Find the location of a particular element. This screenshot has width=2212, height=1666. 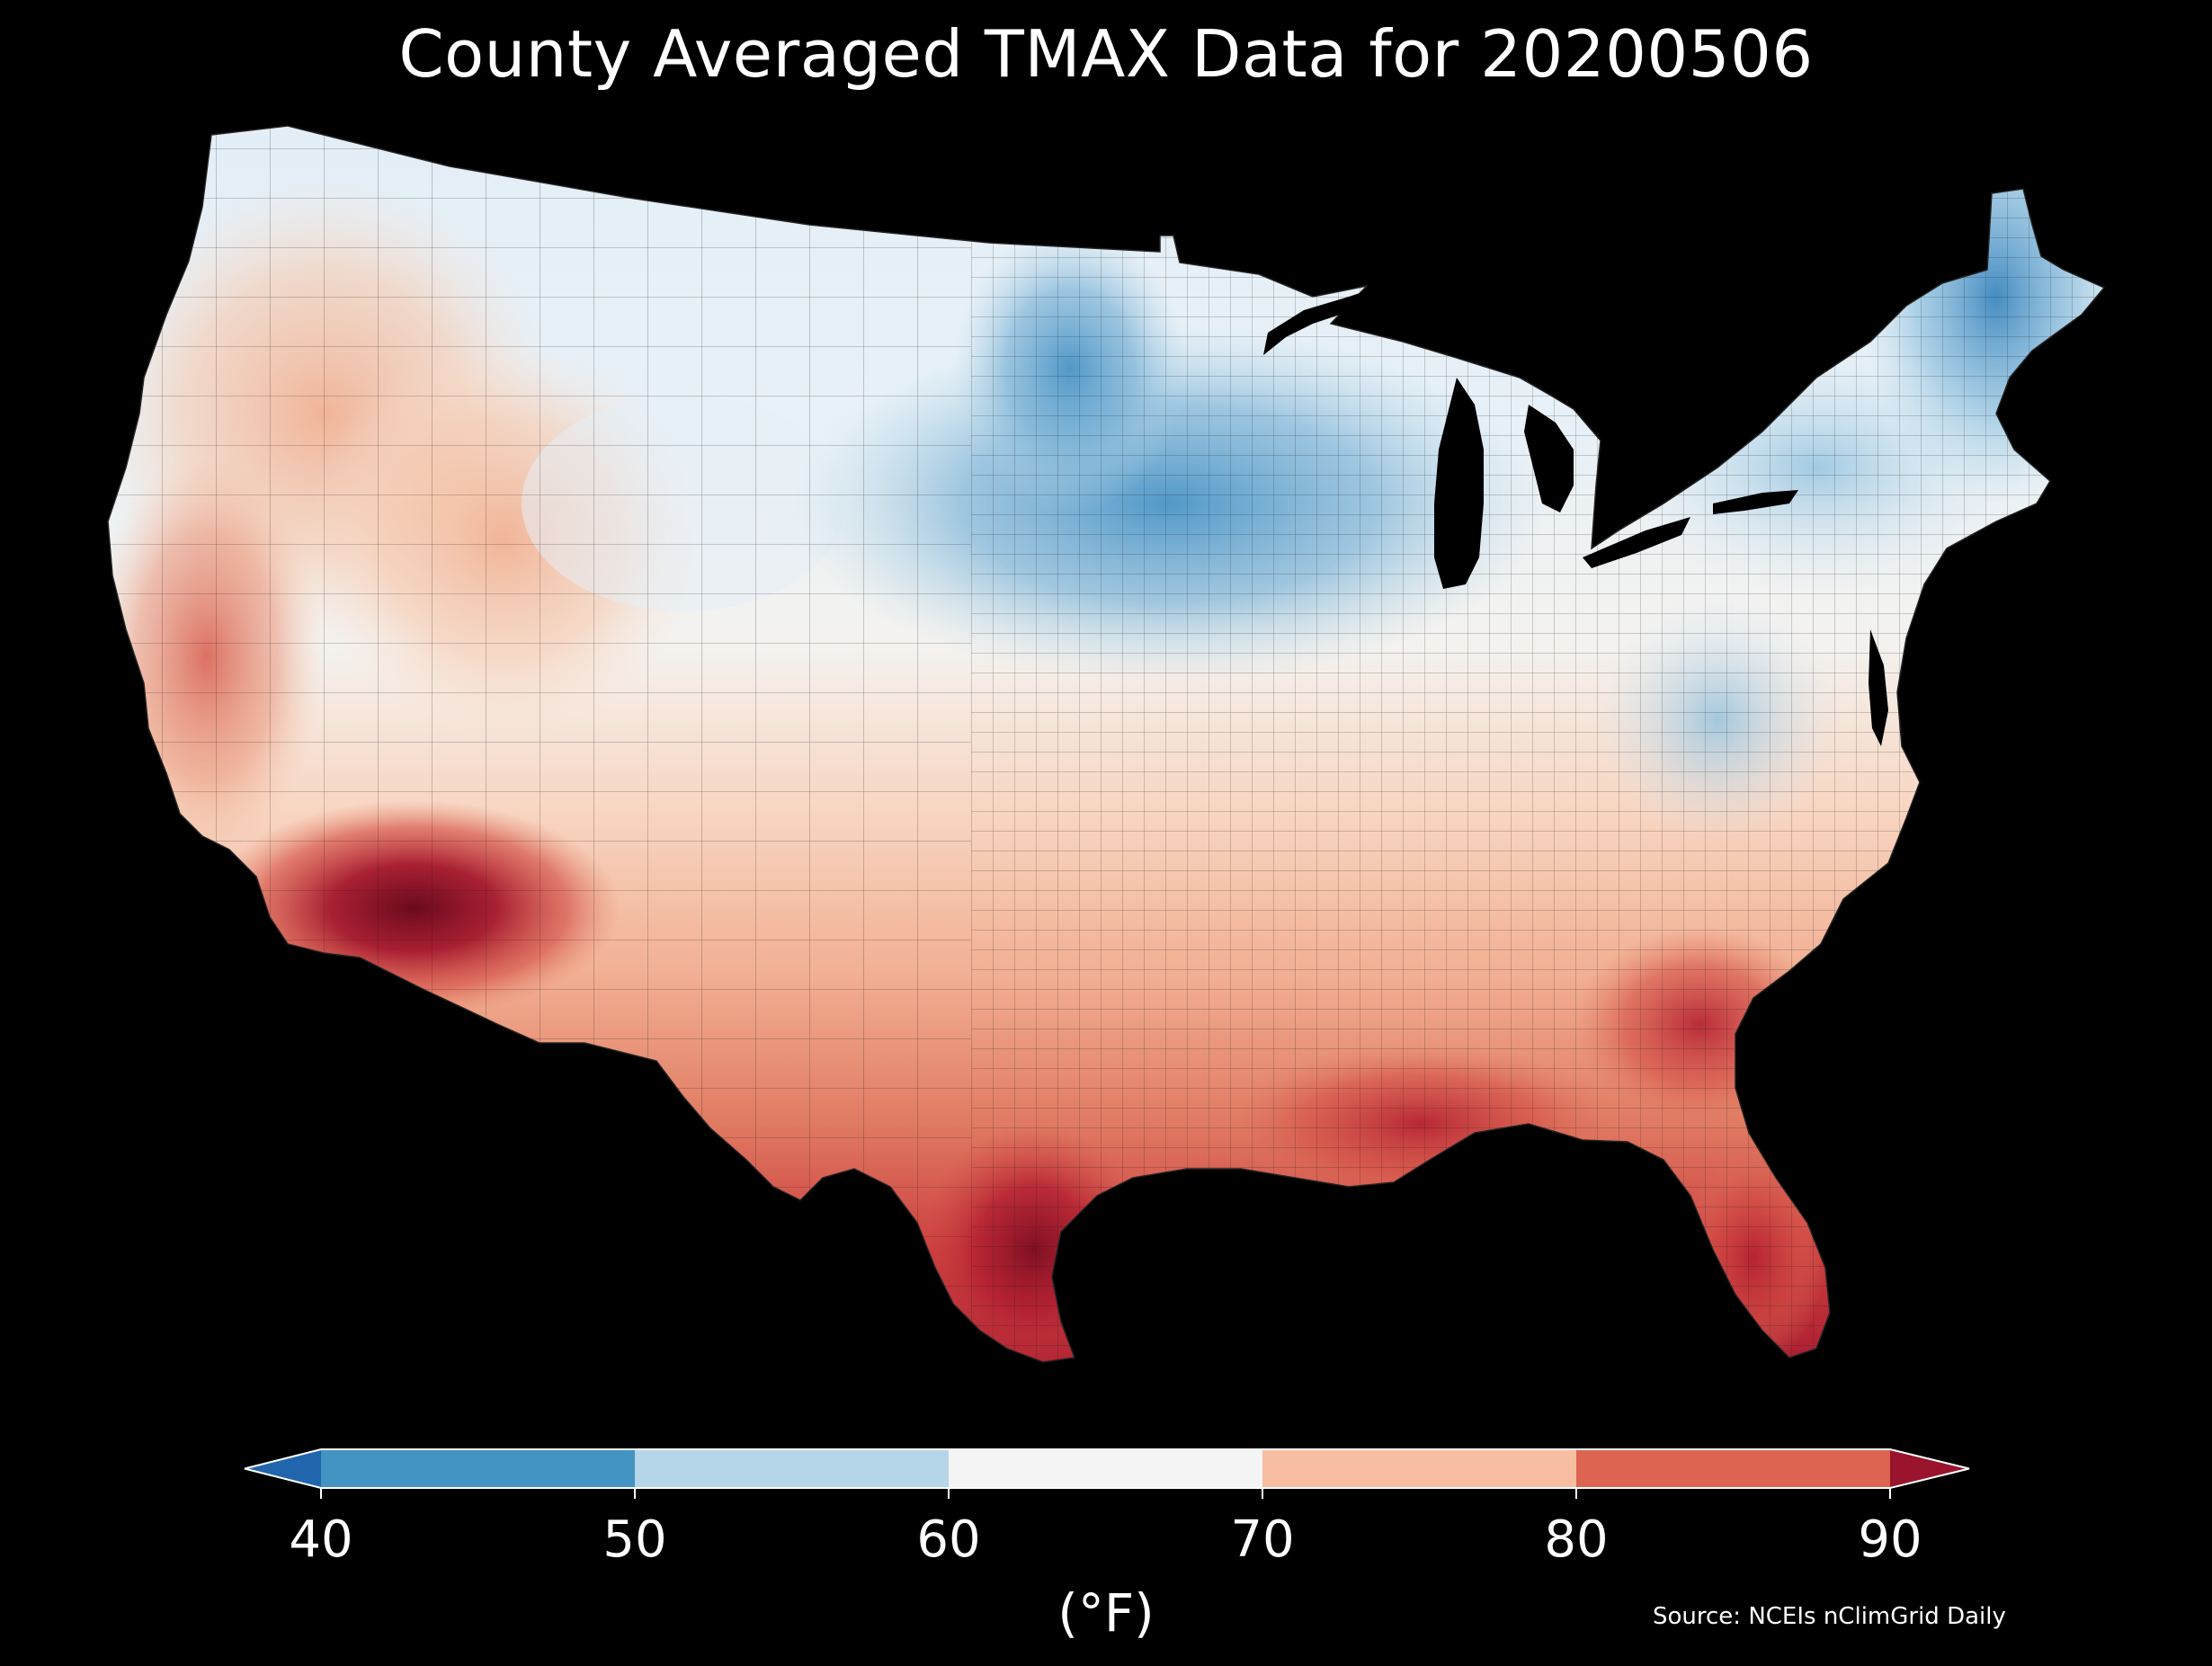

lake-superior is located at coordinates (1319, 321).